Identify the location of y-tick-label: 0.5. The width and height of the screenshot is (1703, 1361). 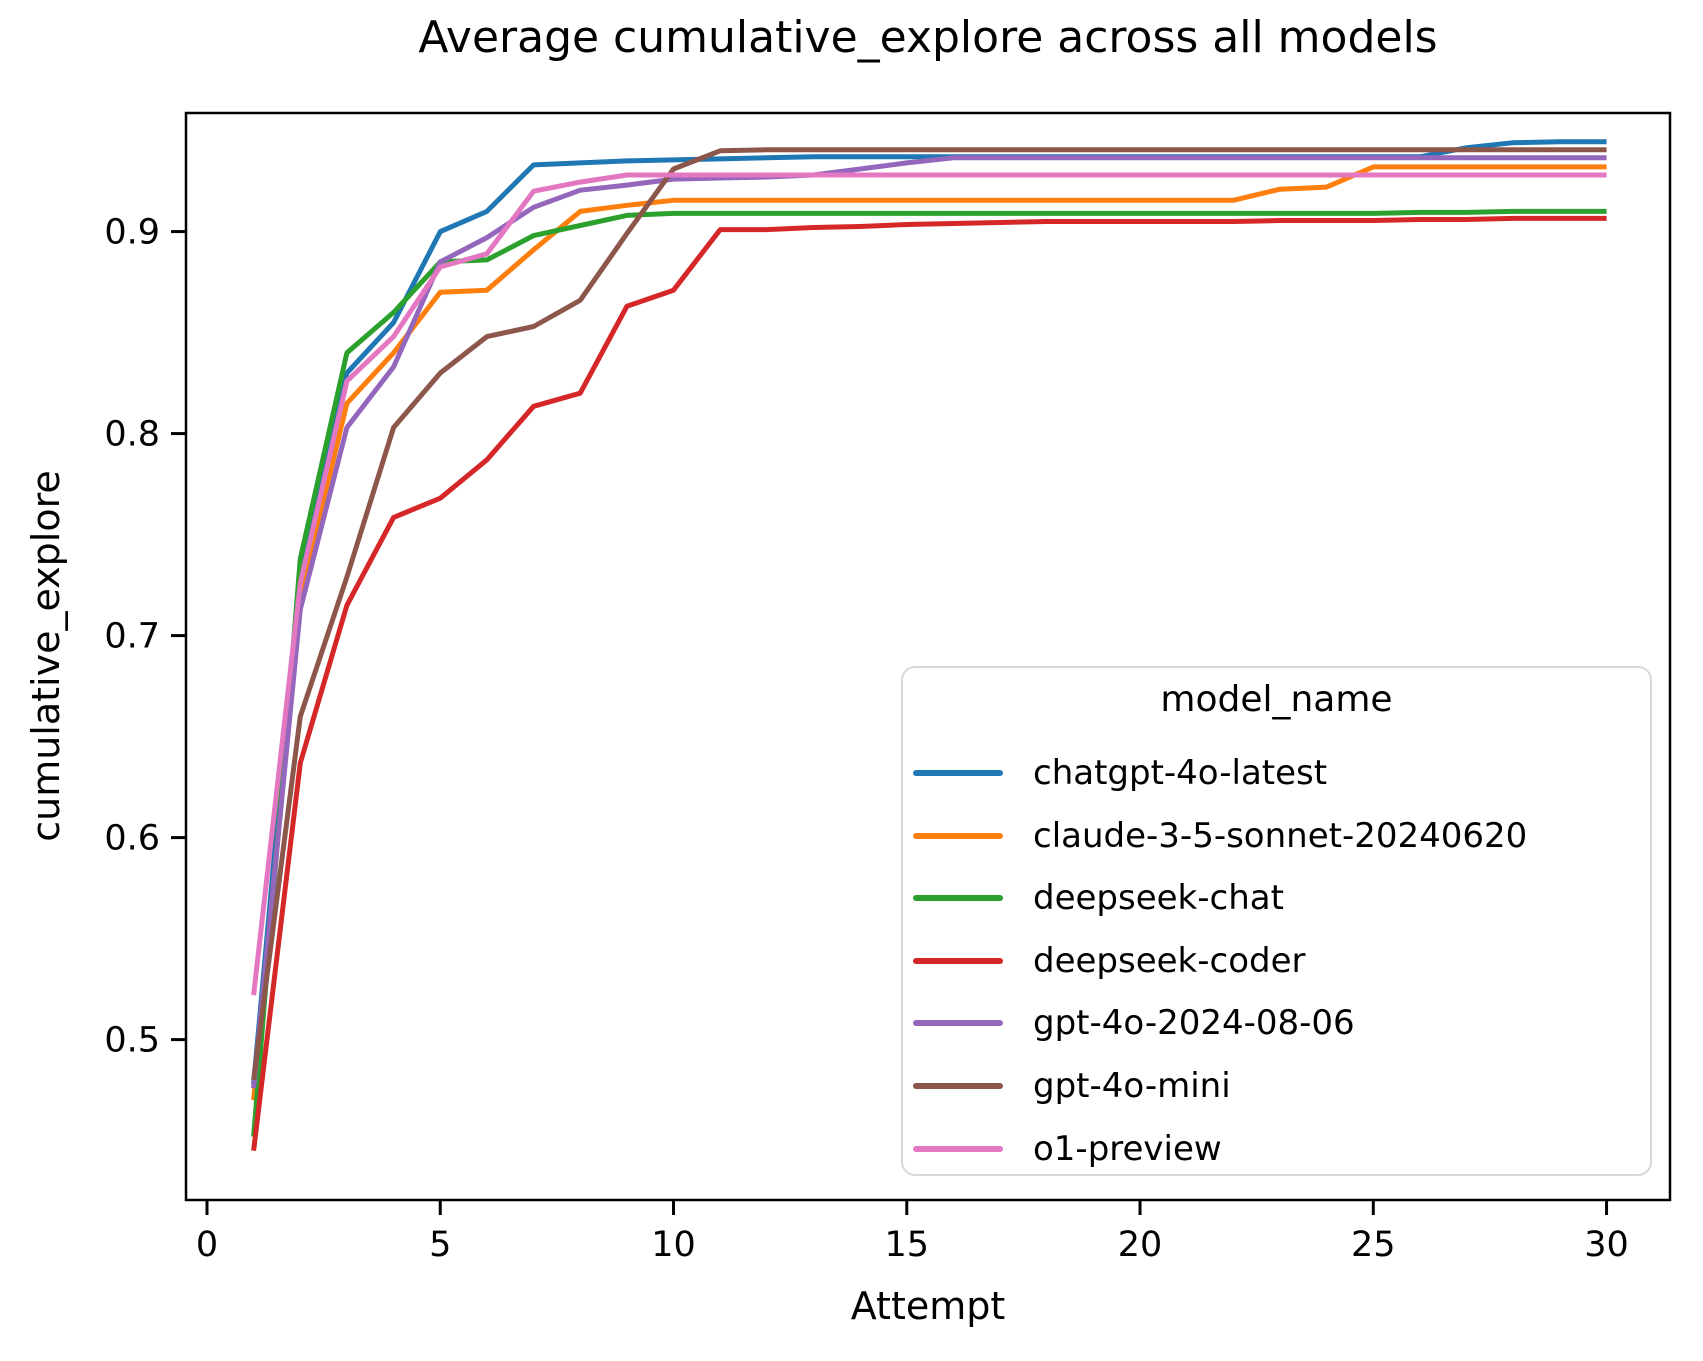
(132, 1041).